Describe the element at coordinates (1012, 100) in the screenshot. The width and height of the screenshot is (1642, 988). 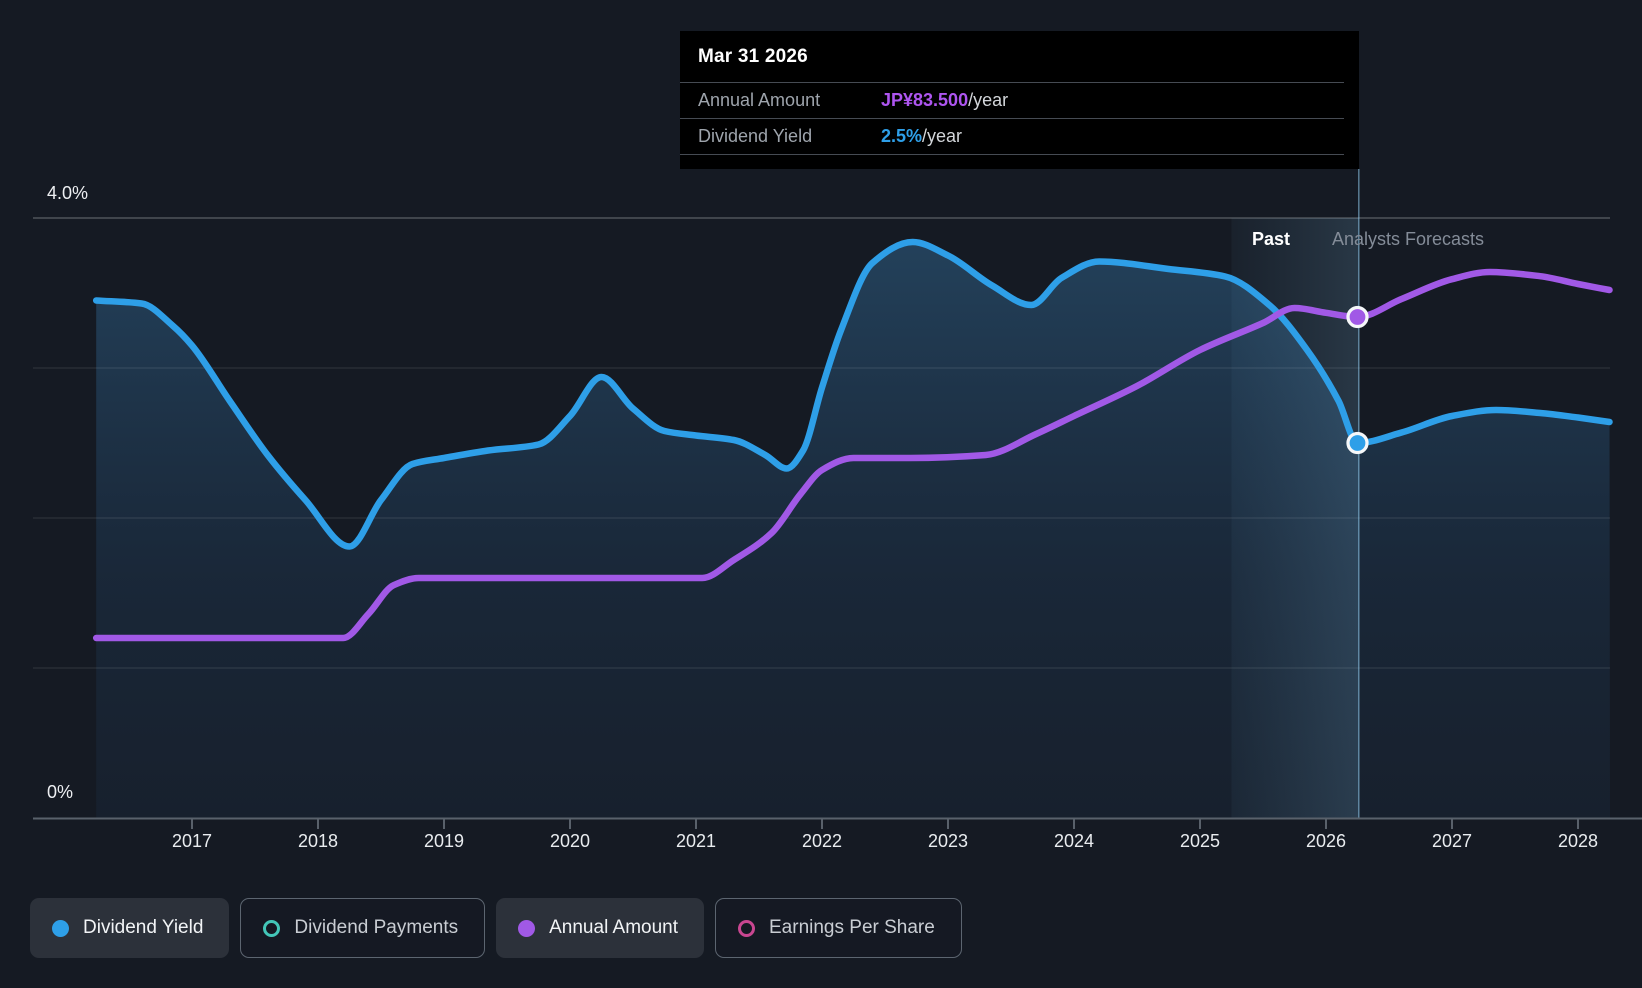
I see `tooltip-row-annual-amount: Annual Amount JP¥83.500 /year` at that location.